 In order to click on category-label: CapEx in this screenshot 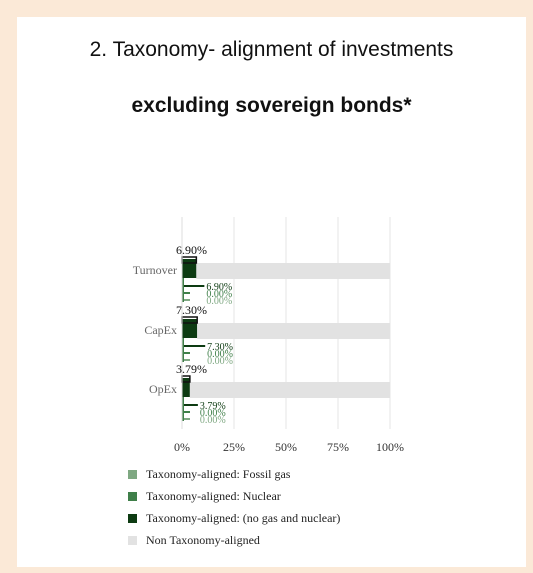, I will do `click(160, 330)`.